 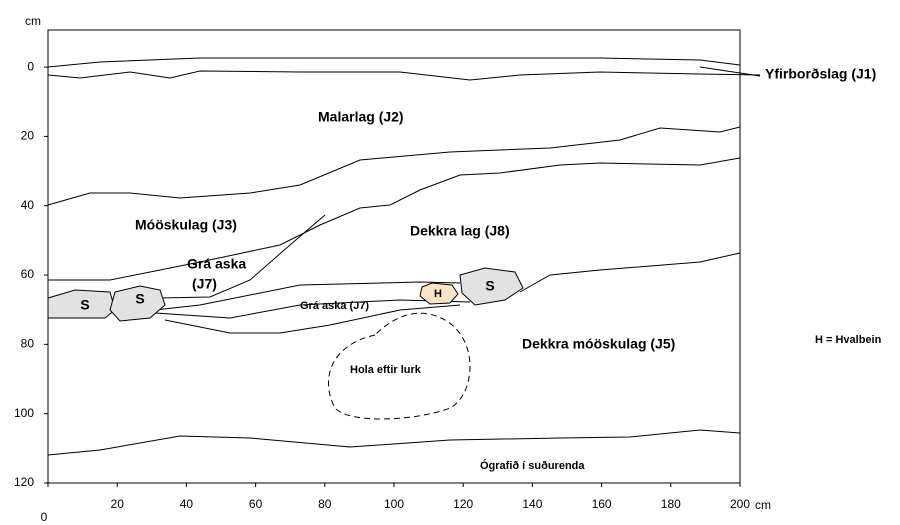 What do you see at coordinates (28, 344) in the screenshot?
I see `y-tick-label: 80` at bounding box center [28, 344].